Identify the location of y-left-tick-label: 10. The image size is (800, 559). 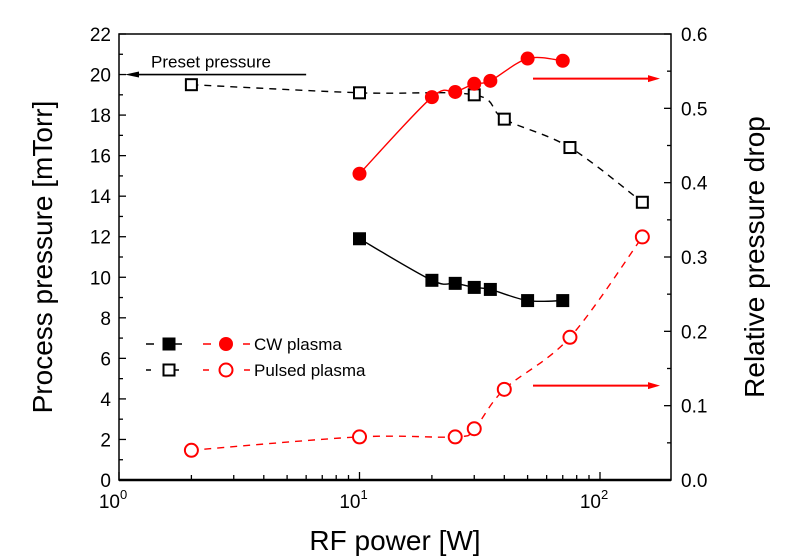
(100, 278).